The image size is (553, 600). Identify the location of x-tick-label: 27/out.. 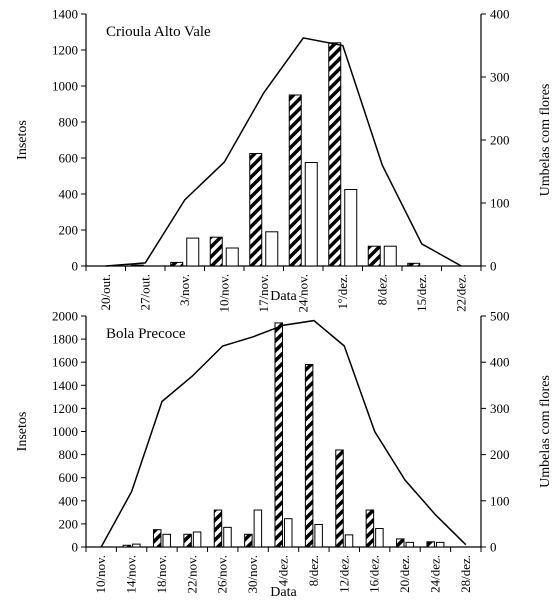
(144, 292).